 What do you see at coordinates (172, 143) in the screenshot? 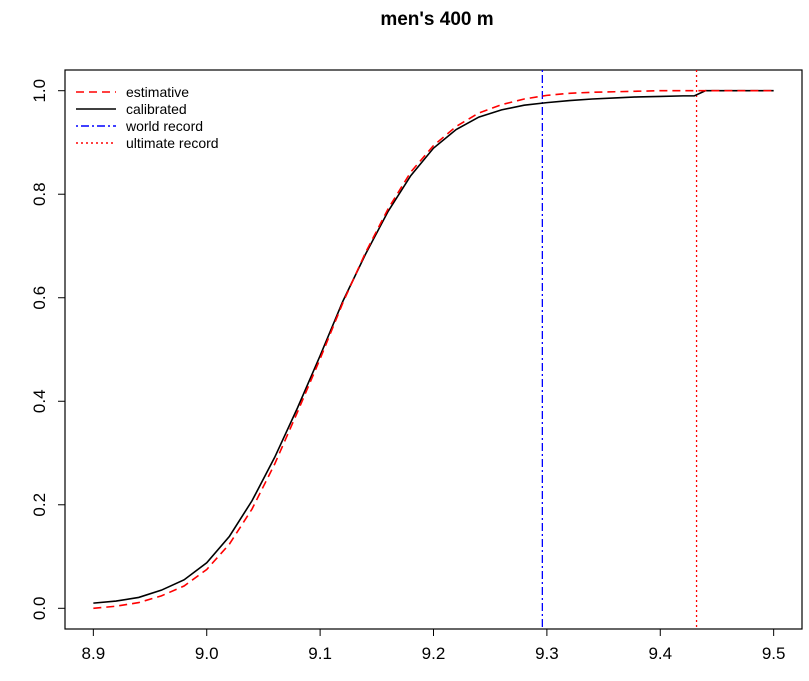
I see `legend-label: ultimate record` at bounding box center [172, 143].